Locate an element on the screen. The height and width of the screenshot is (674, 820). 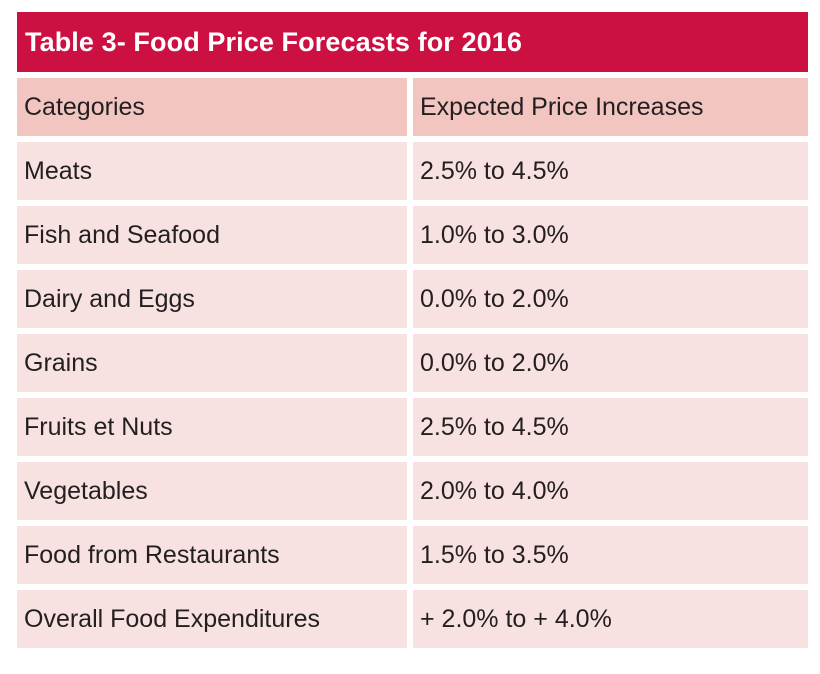
table-cell-category: Overall Food Expenditures is located at coordinates (212, 619).